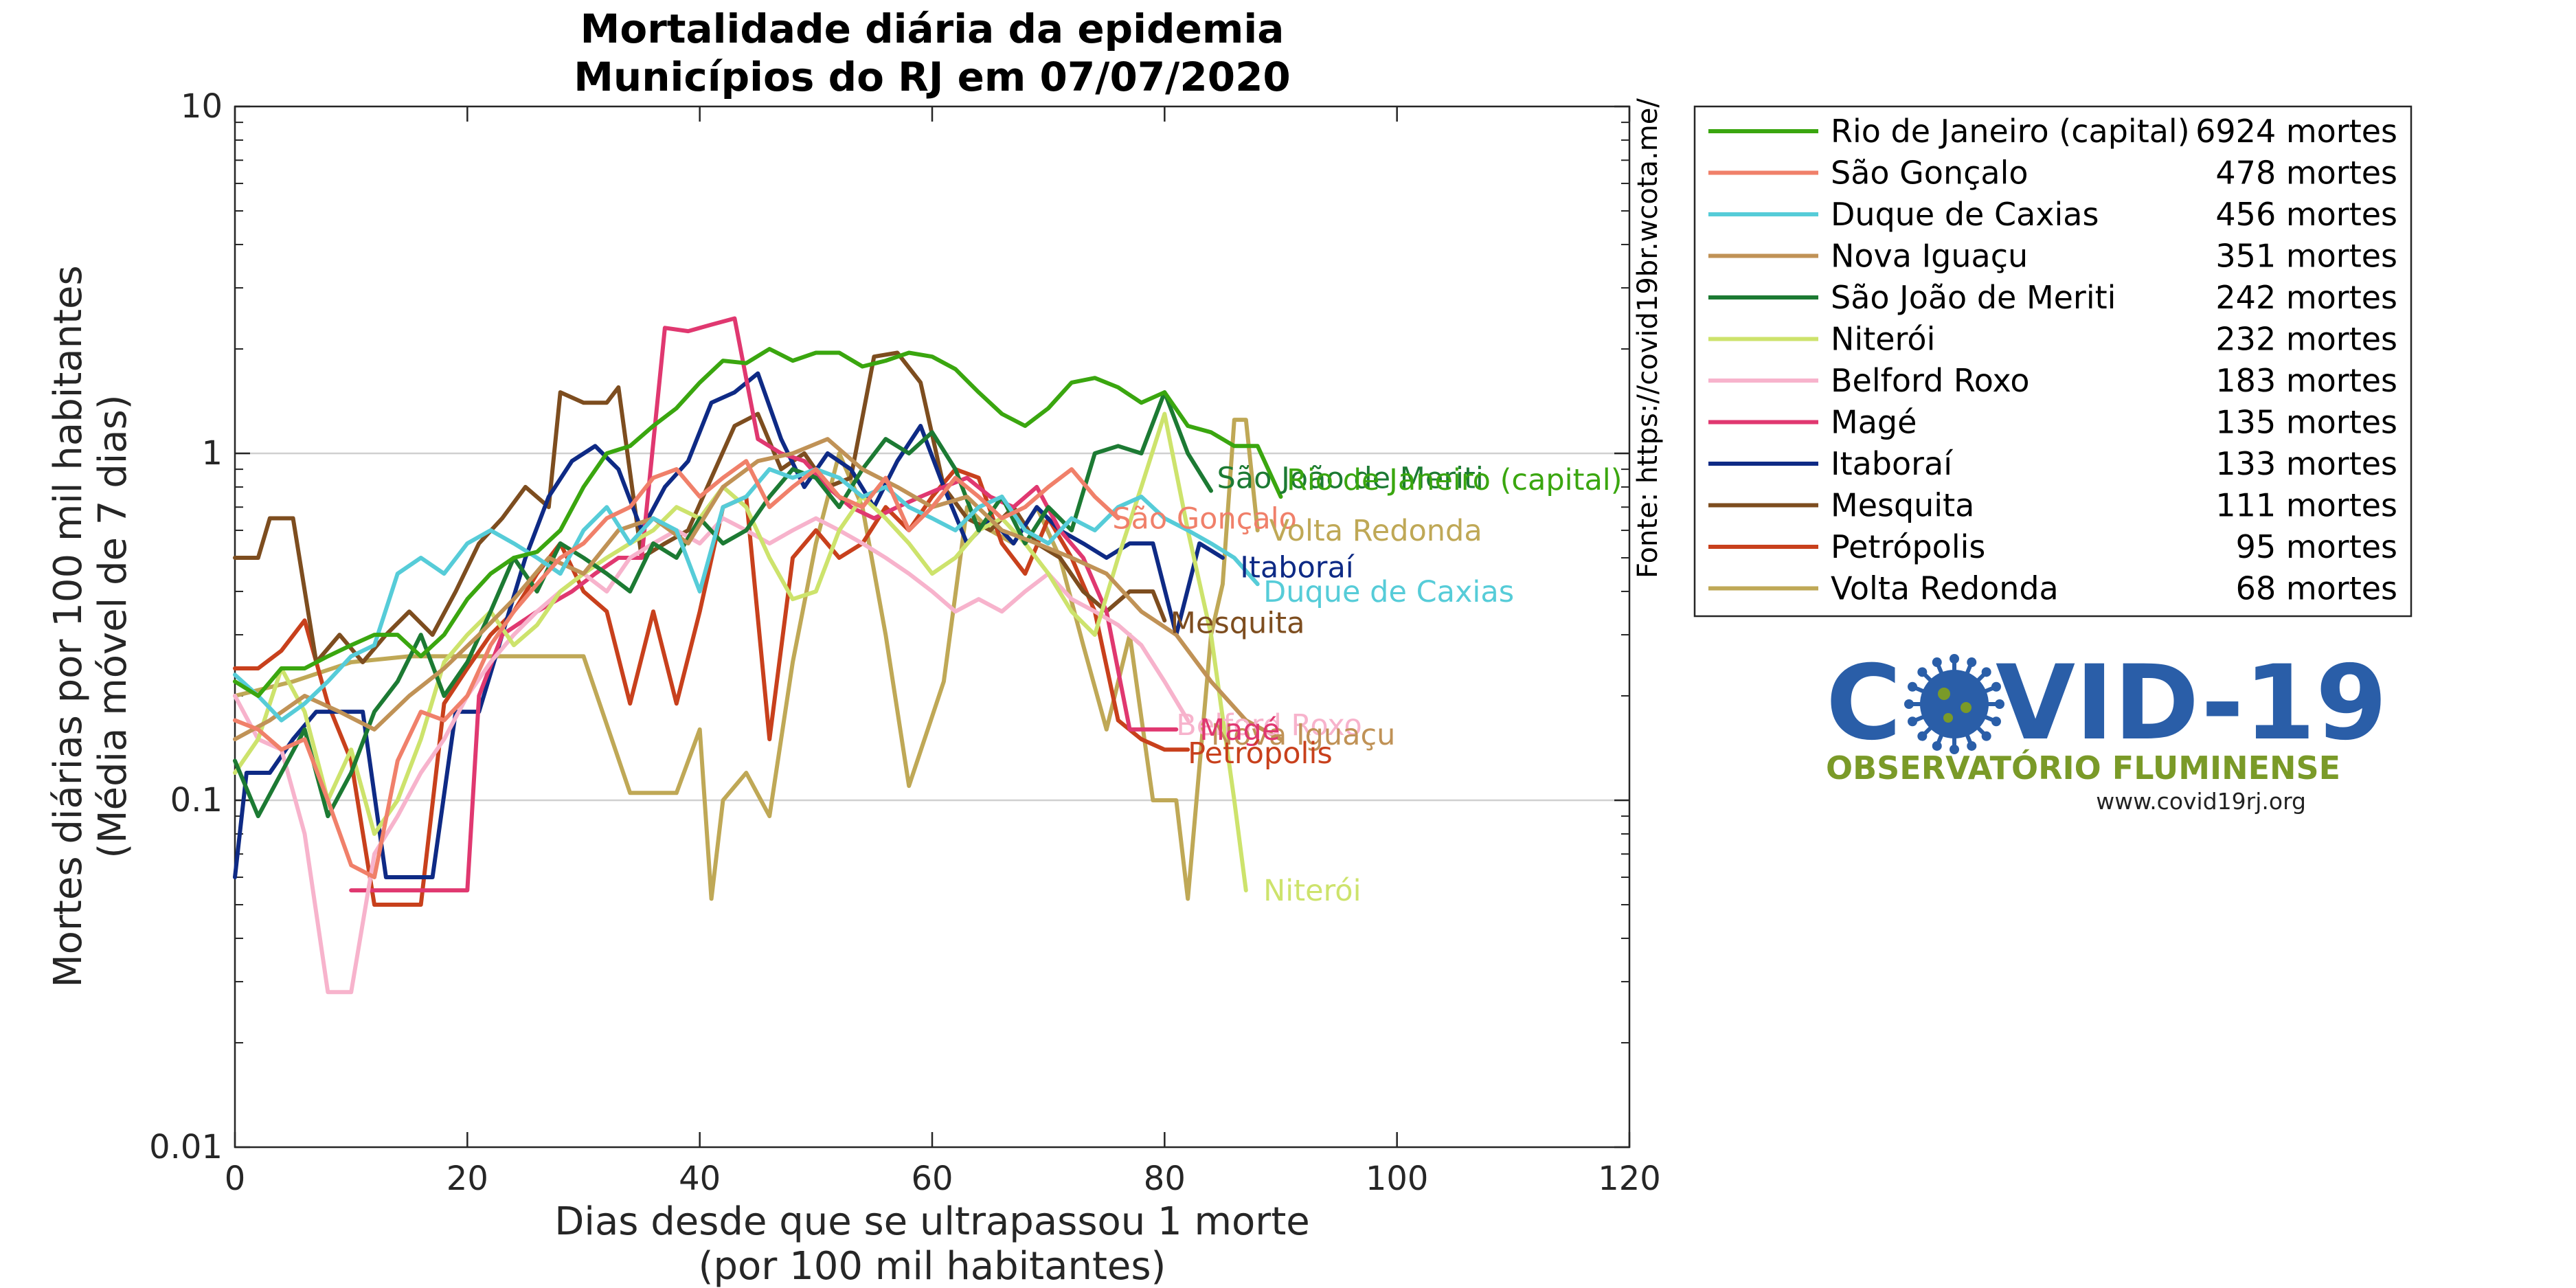 The width and height of the screenshot is (2576, 1288). What do you see at coordinates (1965, 214) in the screenshot?
I see `legend-label-duque-de-caxias: Duque de Caxias` at bounding box center [1965, 214].